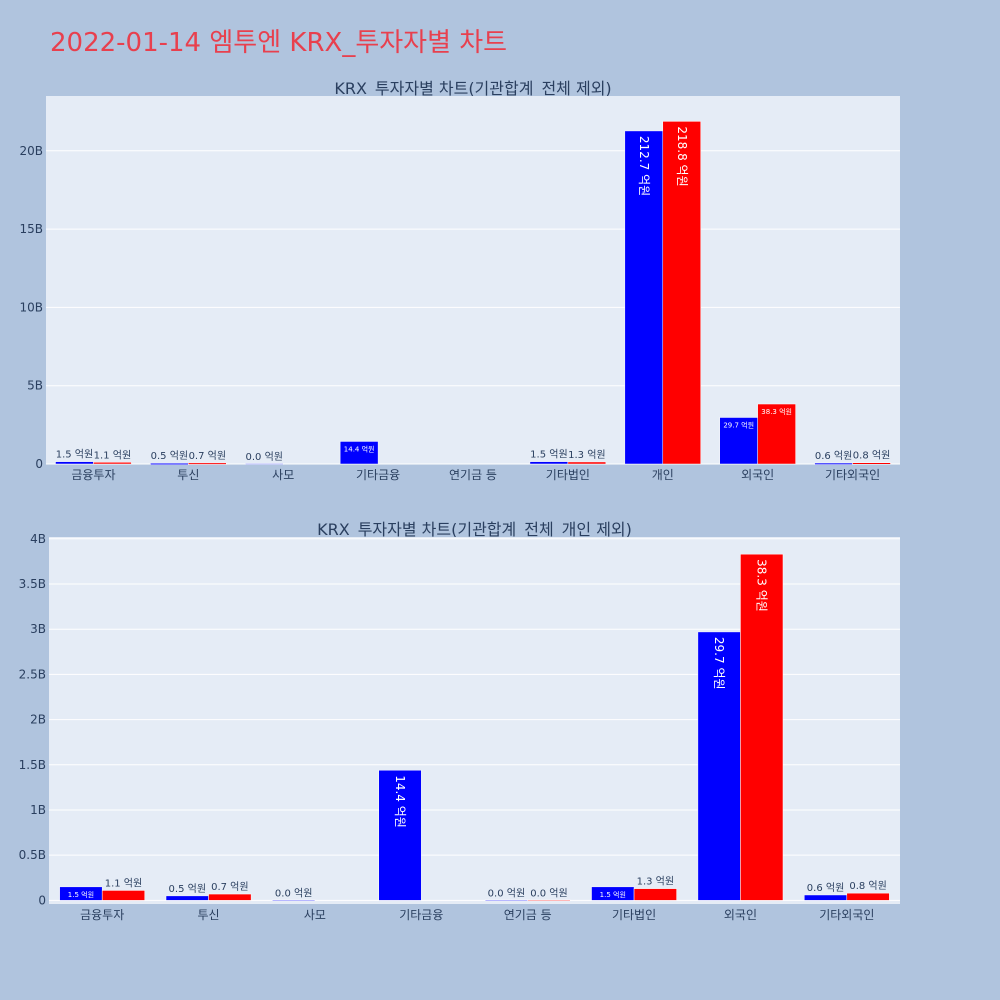 This screenshot has height=1000, width=1000. Describe the element at coordinates (35, 386) in the screenshot. I see `y-tick-label: 5B` at that location.